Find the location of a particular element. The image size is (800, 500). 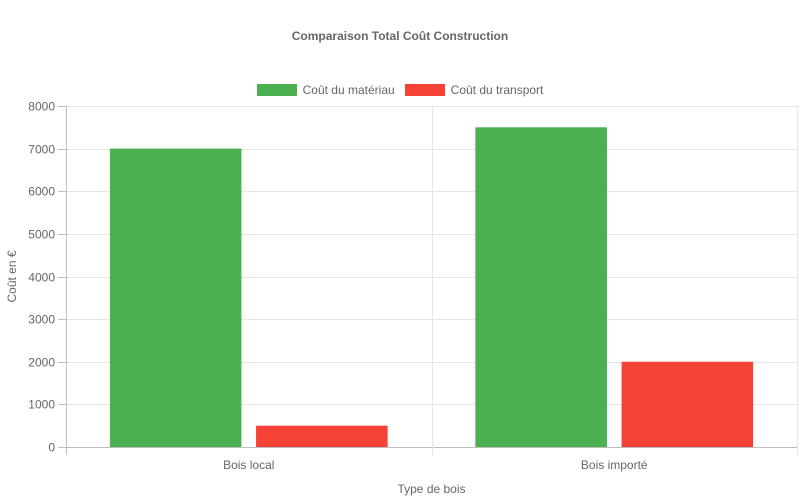

y-tick-label: 1000 is located at coordinates (41, 405).